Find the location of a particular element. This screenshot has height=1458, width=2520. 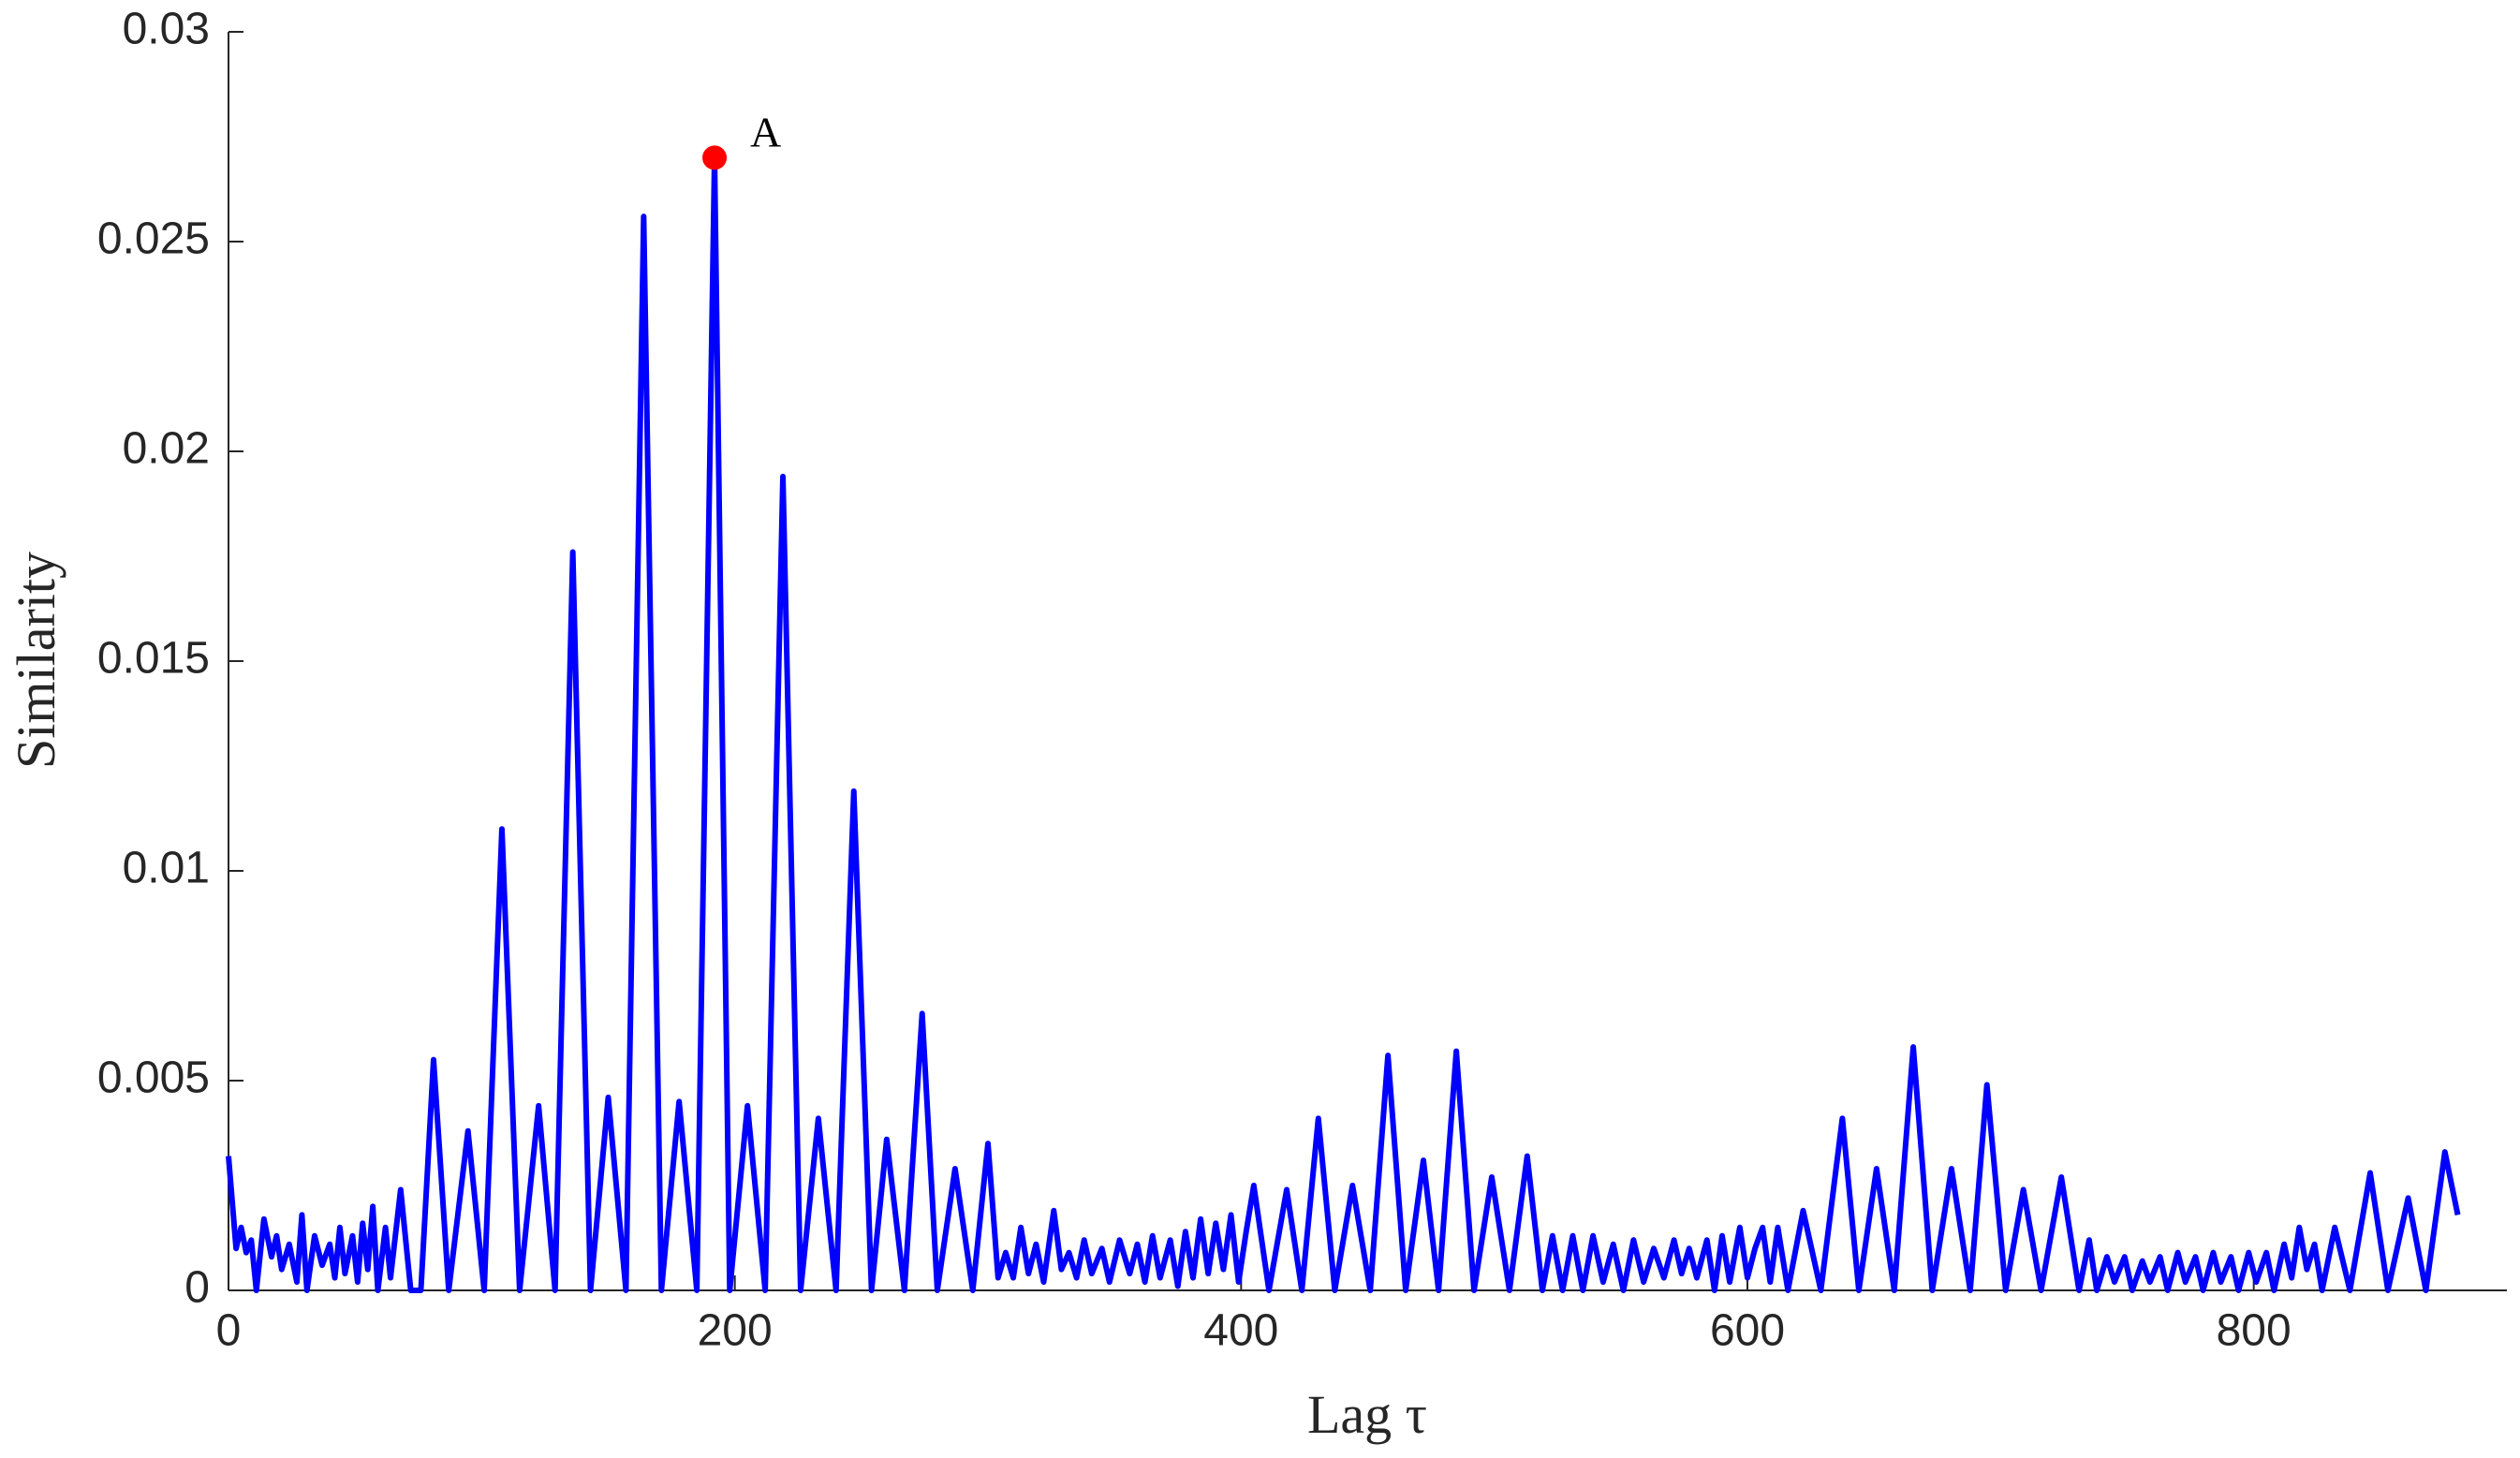

x-tick-label: 0 is located at coordinates (229, 1331).